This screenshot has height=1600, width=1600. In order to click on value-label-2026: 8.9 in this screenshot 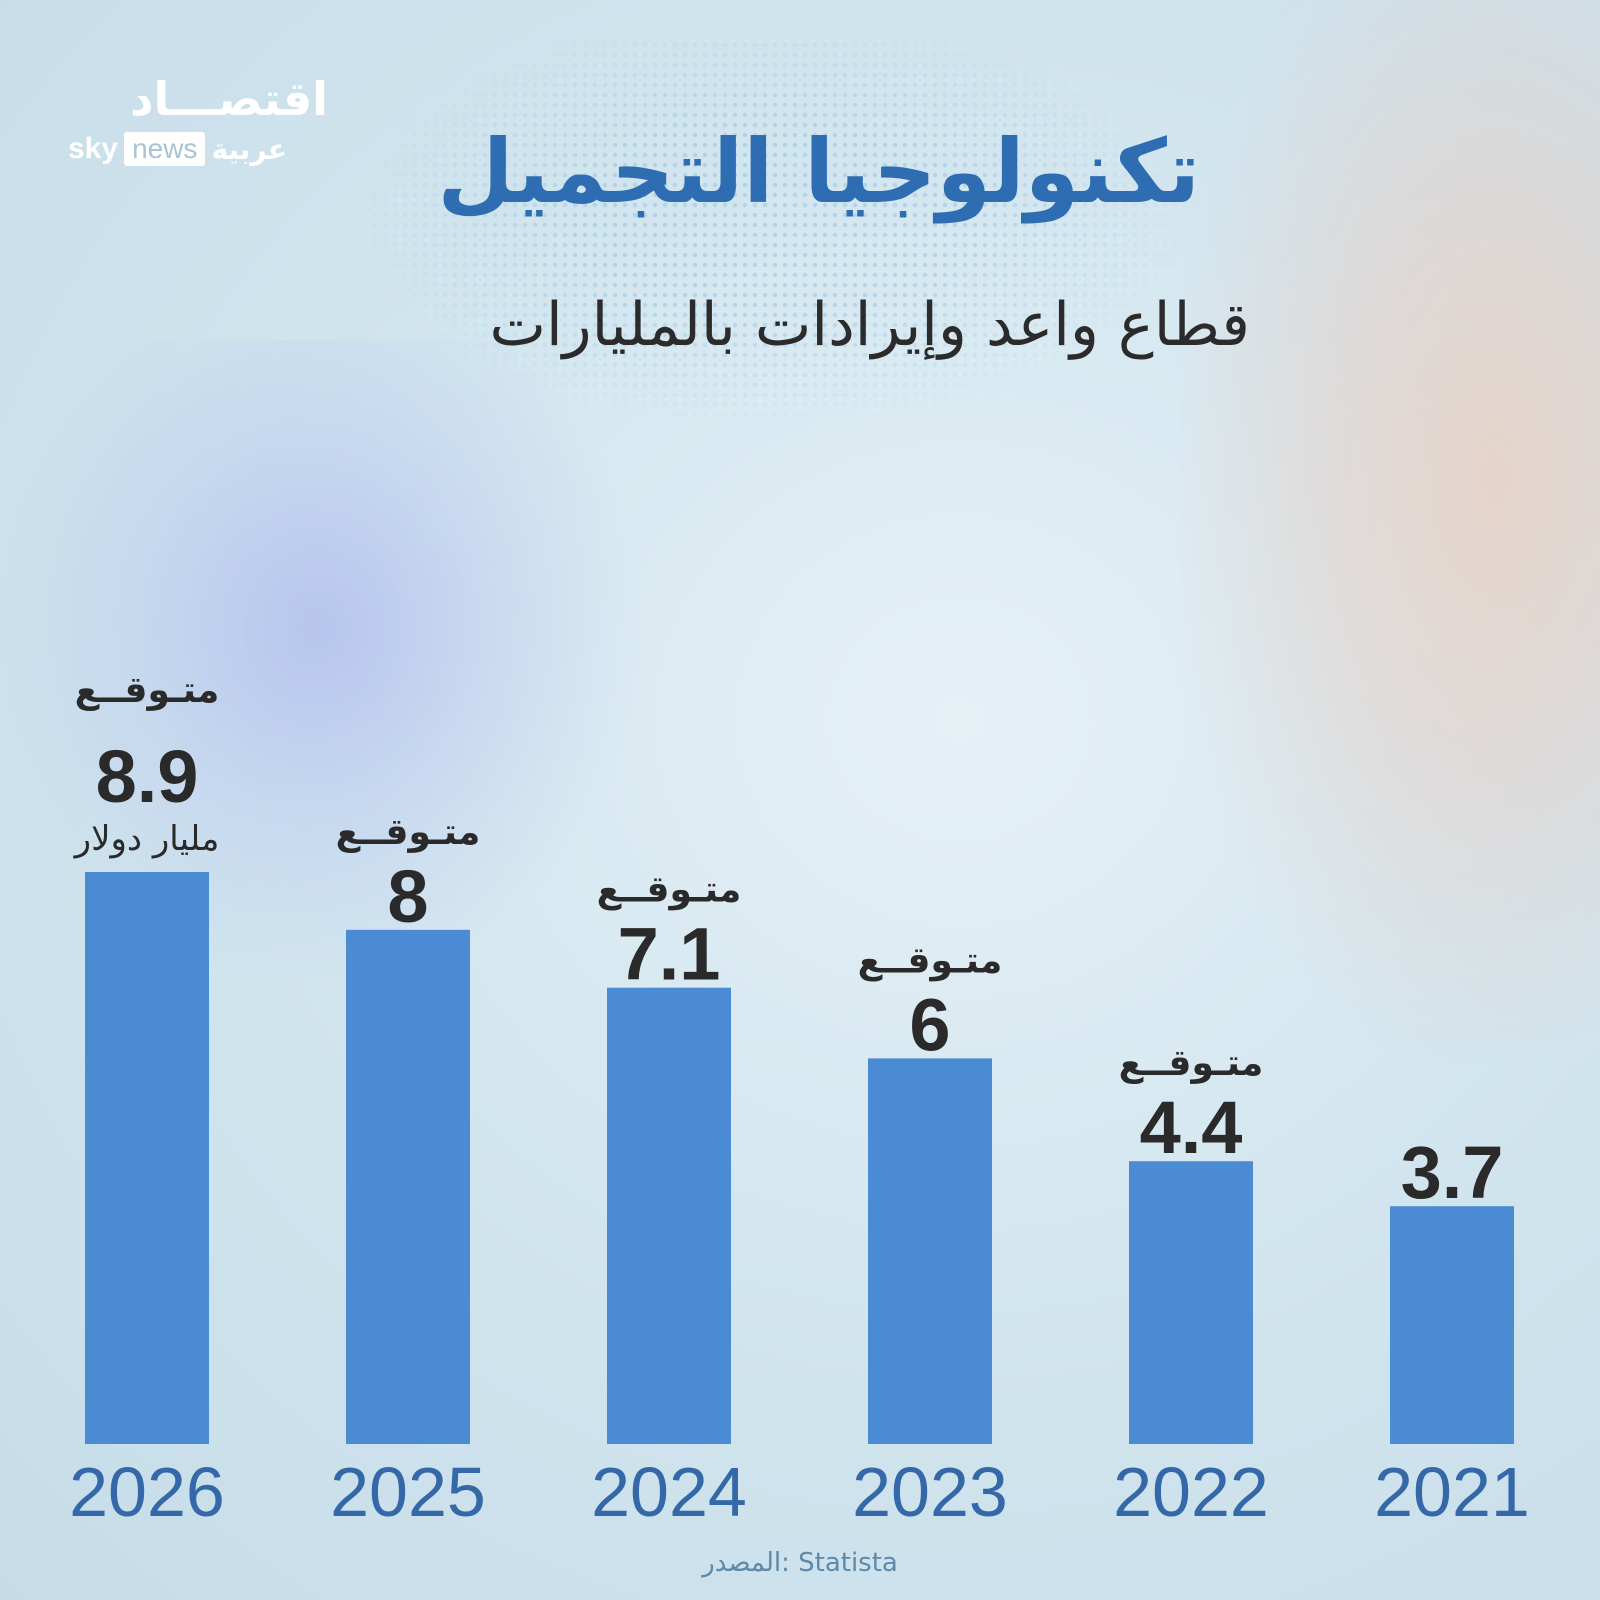, I will do `click(147, 776)`.